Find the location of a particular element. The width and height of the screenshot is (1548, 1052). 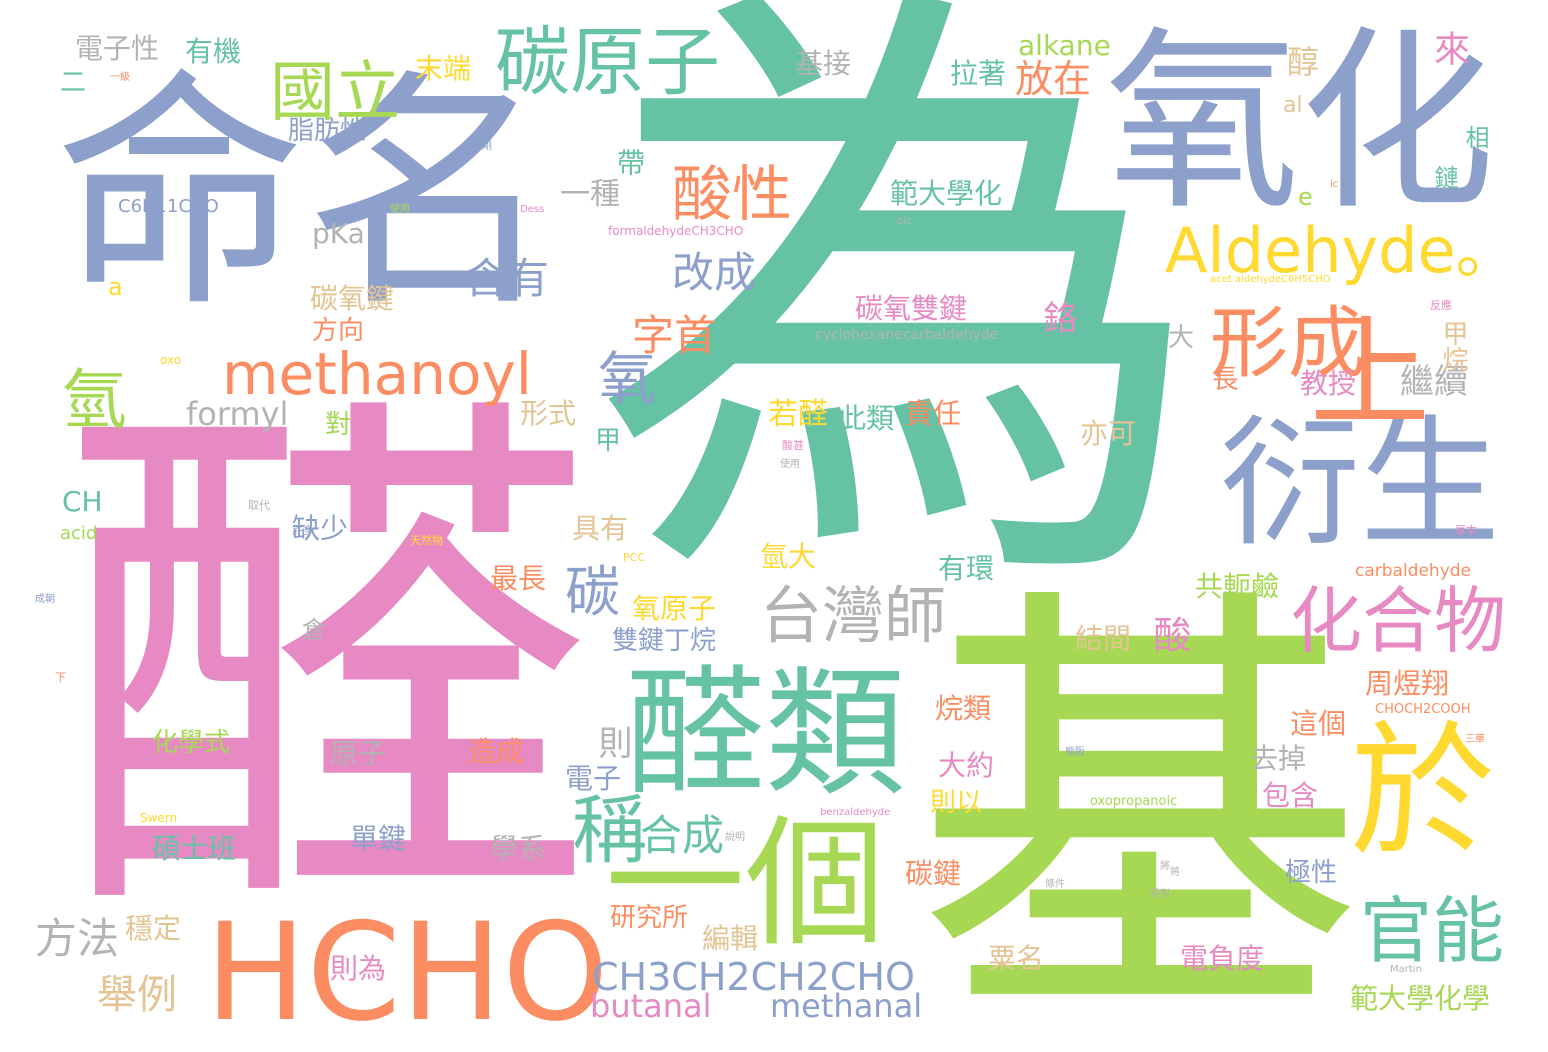

word-fangfa: 方法 is located at coordinates (77, 938).